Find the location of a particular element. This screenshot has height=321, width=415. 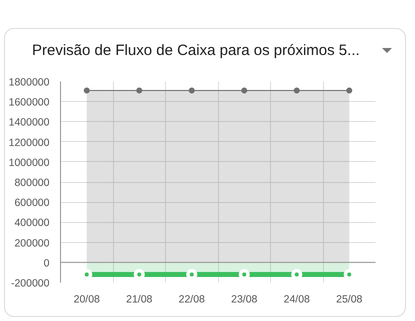

x-tick-label: 23/08 is located at coordinates (244, 300).